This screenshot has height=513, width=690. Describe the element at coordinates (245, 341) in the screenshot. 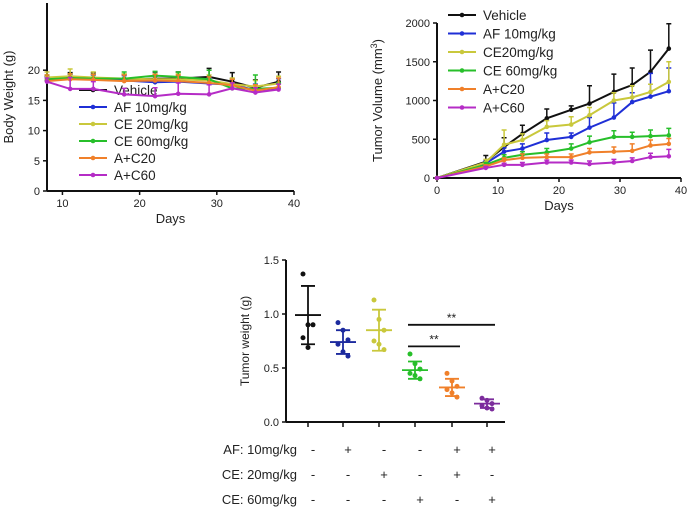

I see `y-axis-label: Tumor weight (g)` at that location.